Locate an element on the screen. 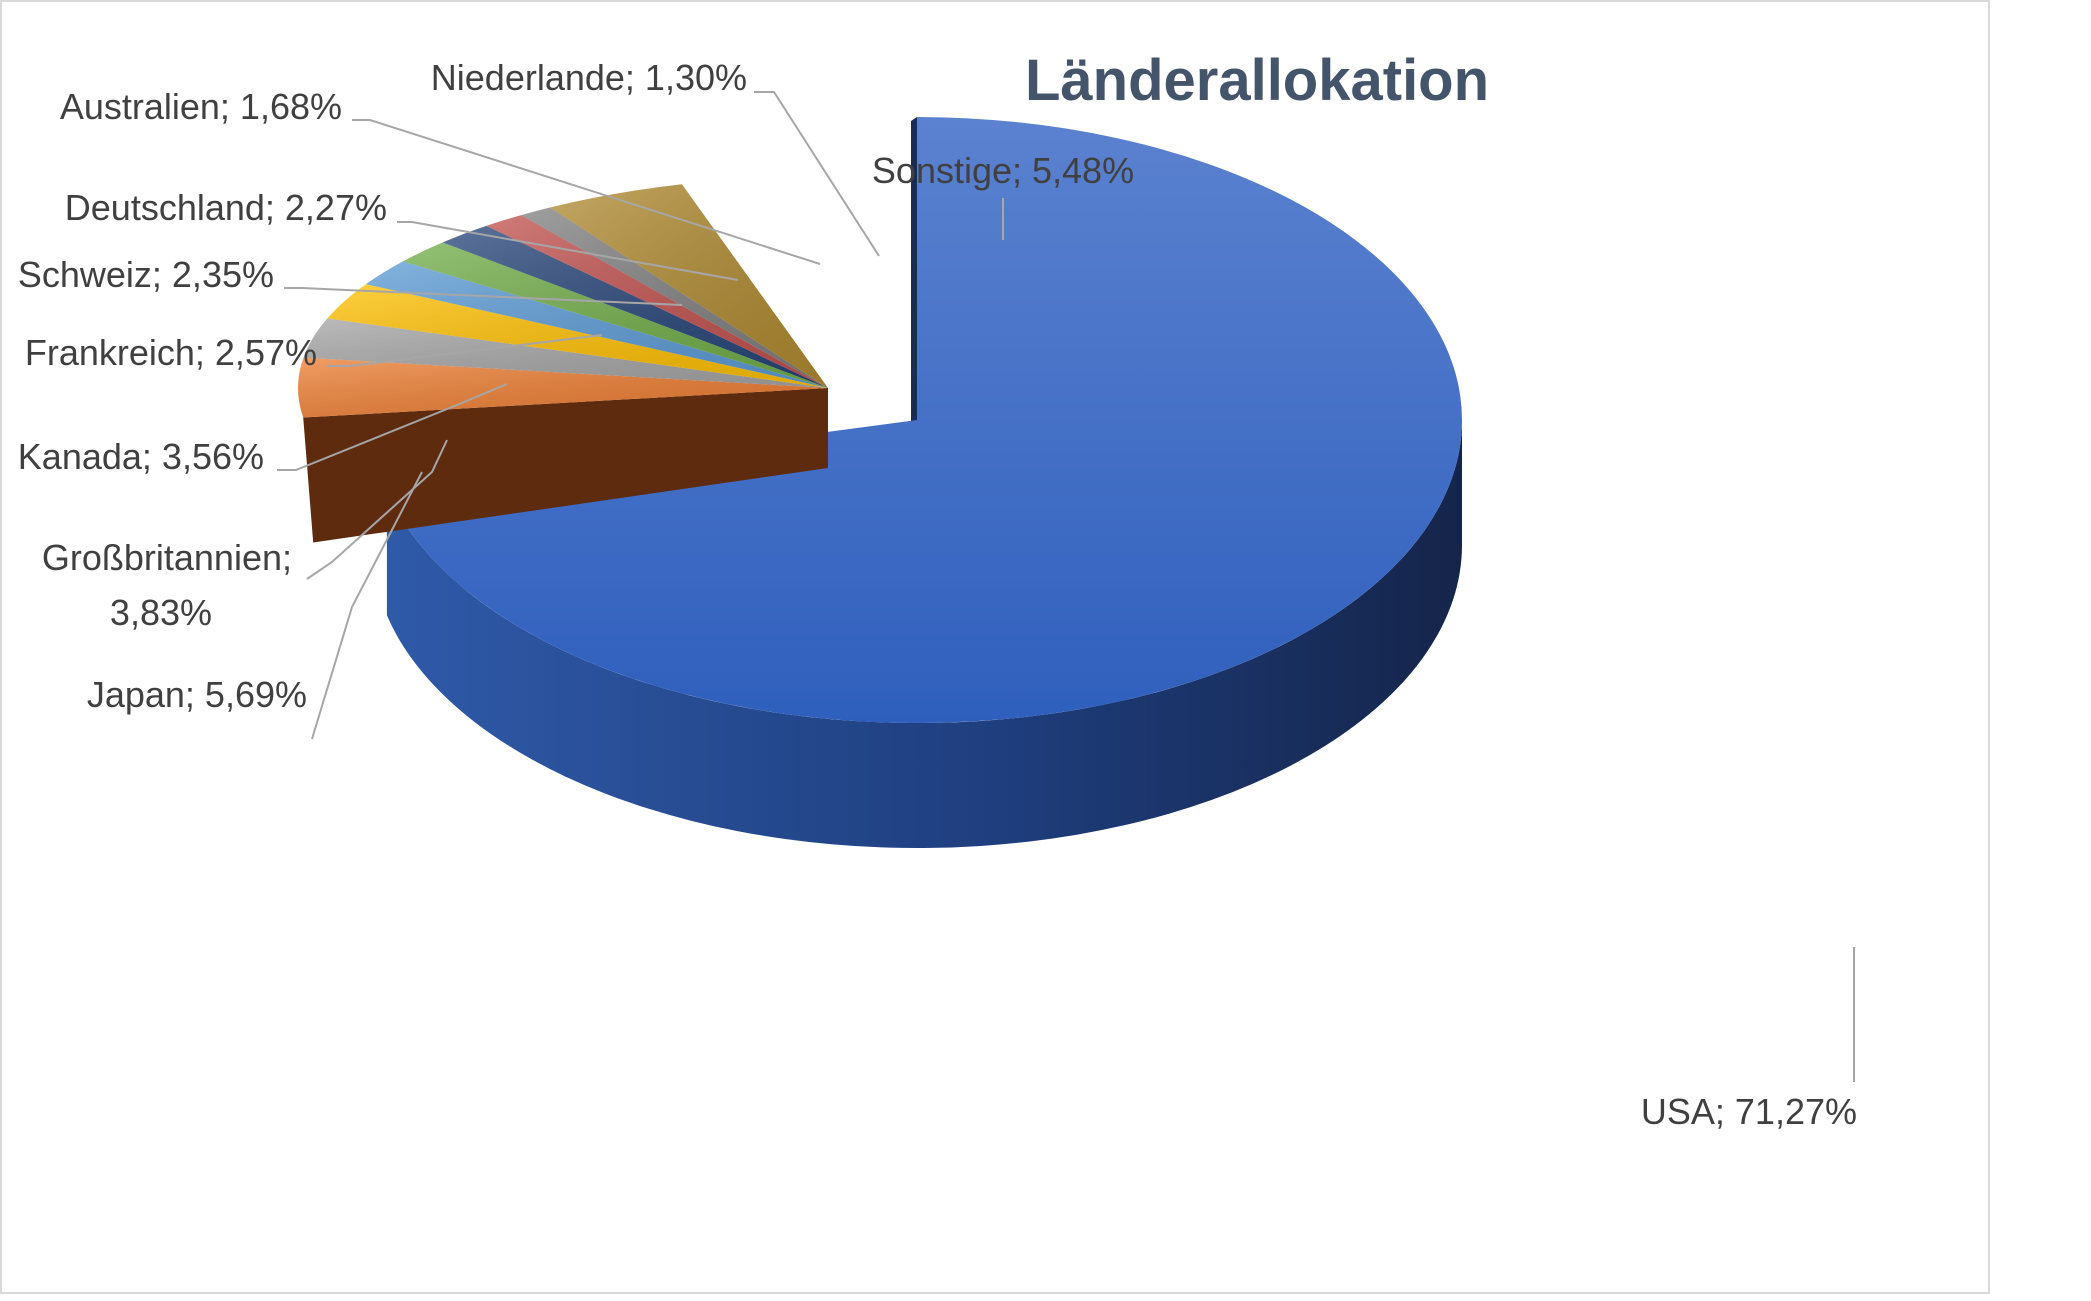 This screenshot has width=2091, height=1301. data-label-frankreich: Frankreich; 2,57% is located at coordinates (171, 352).